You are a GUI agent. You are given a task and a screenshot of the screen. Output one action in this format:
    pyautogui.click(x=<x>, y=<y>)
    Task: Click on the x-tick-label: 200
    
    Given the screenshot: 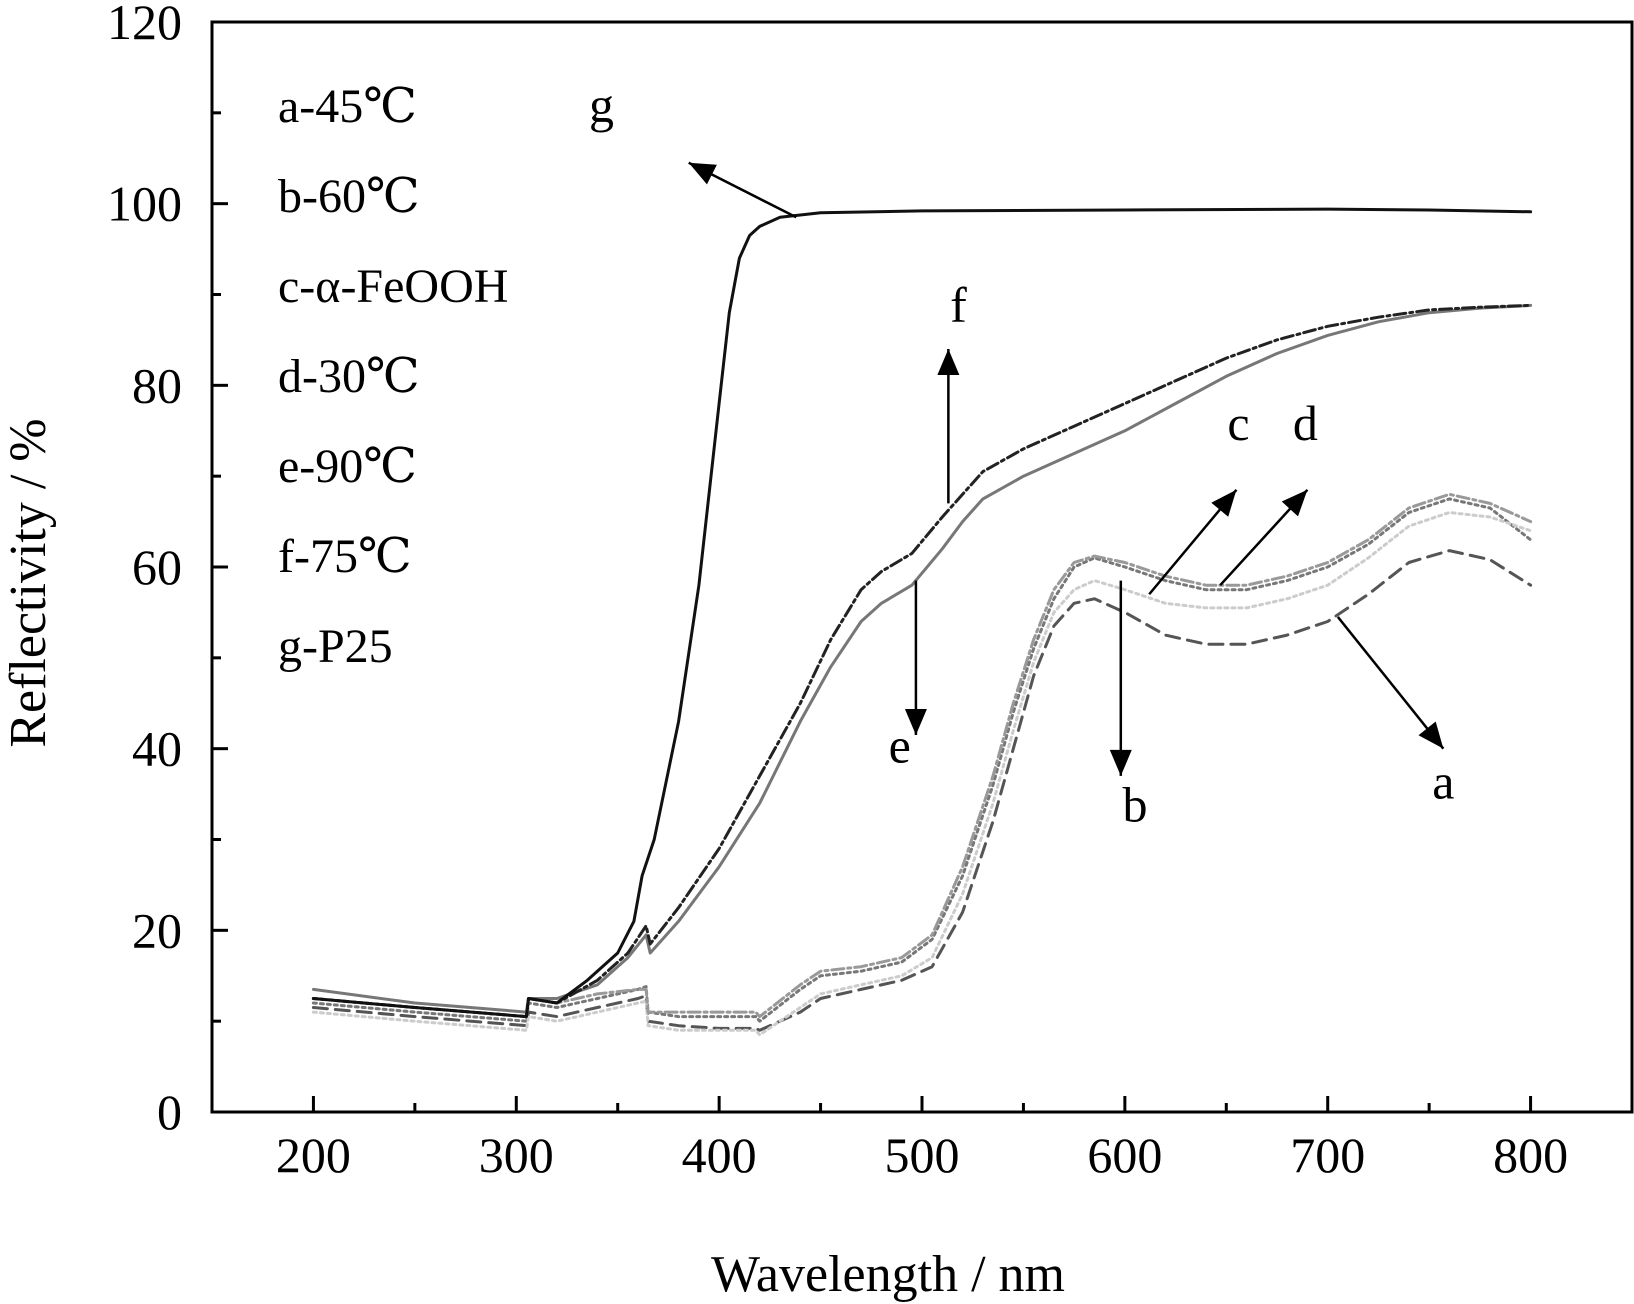 What is the action you would take?
    pyautogui.click(x=313, y=1155)
    